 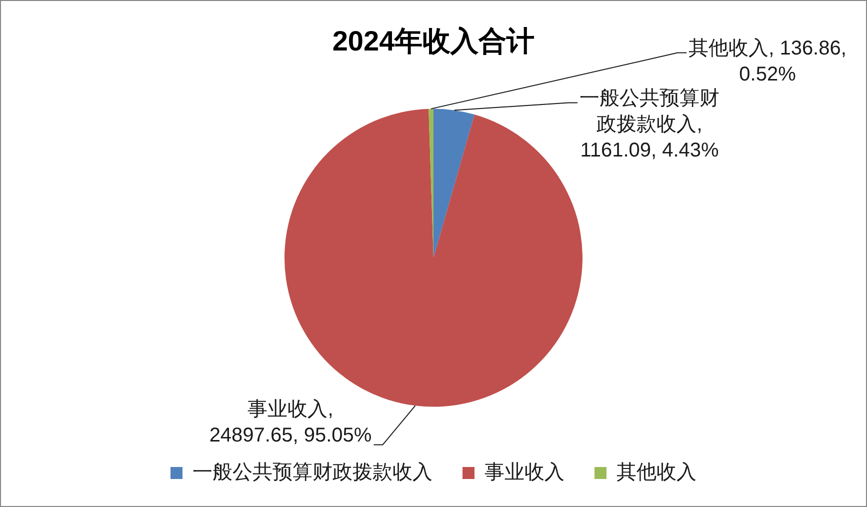 What do you see at coordinates (524, 473) in the screenshot?
I see `legend-label: 事业收入` at bounding box center [524, 473].